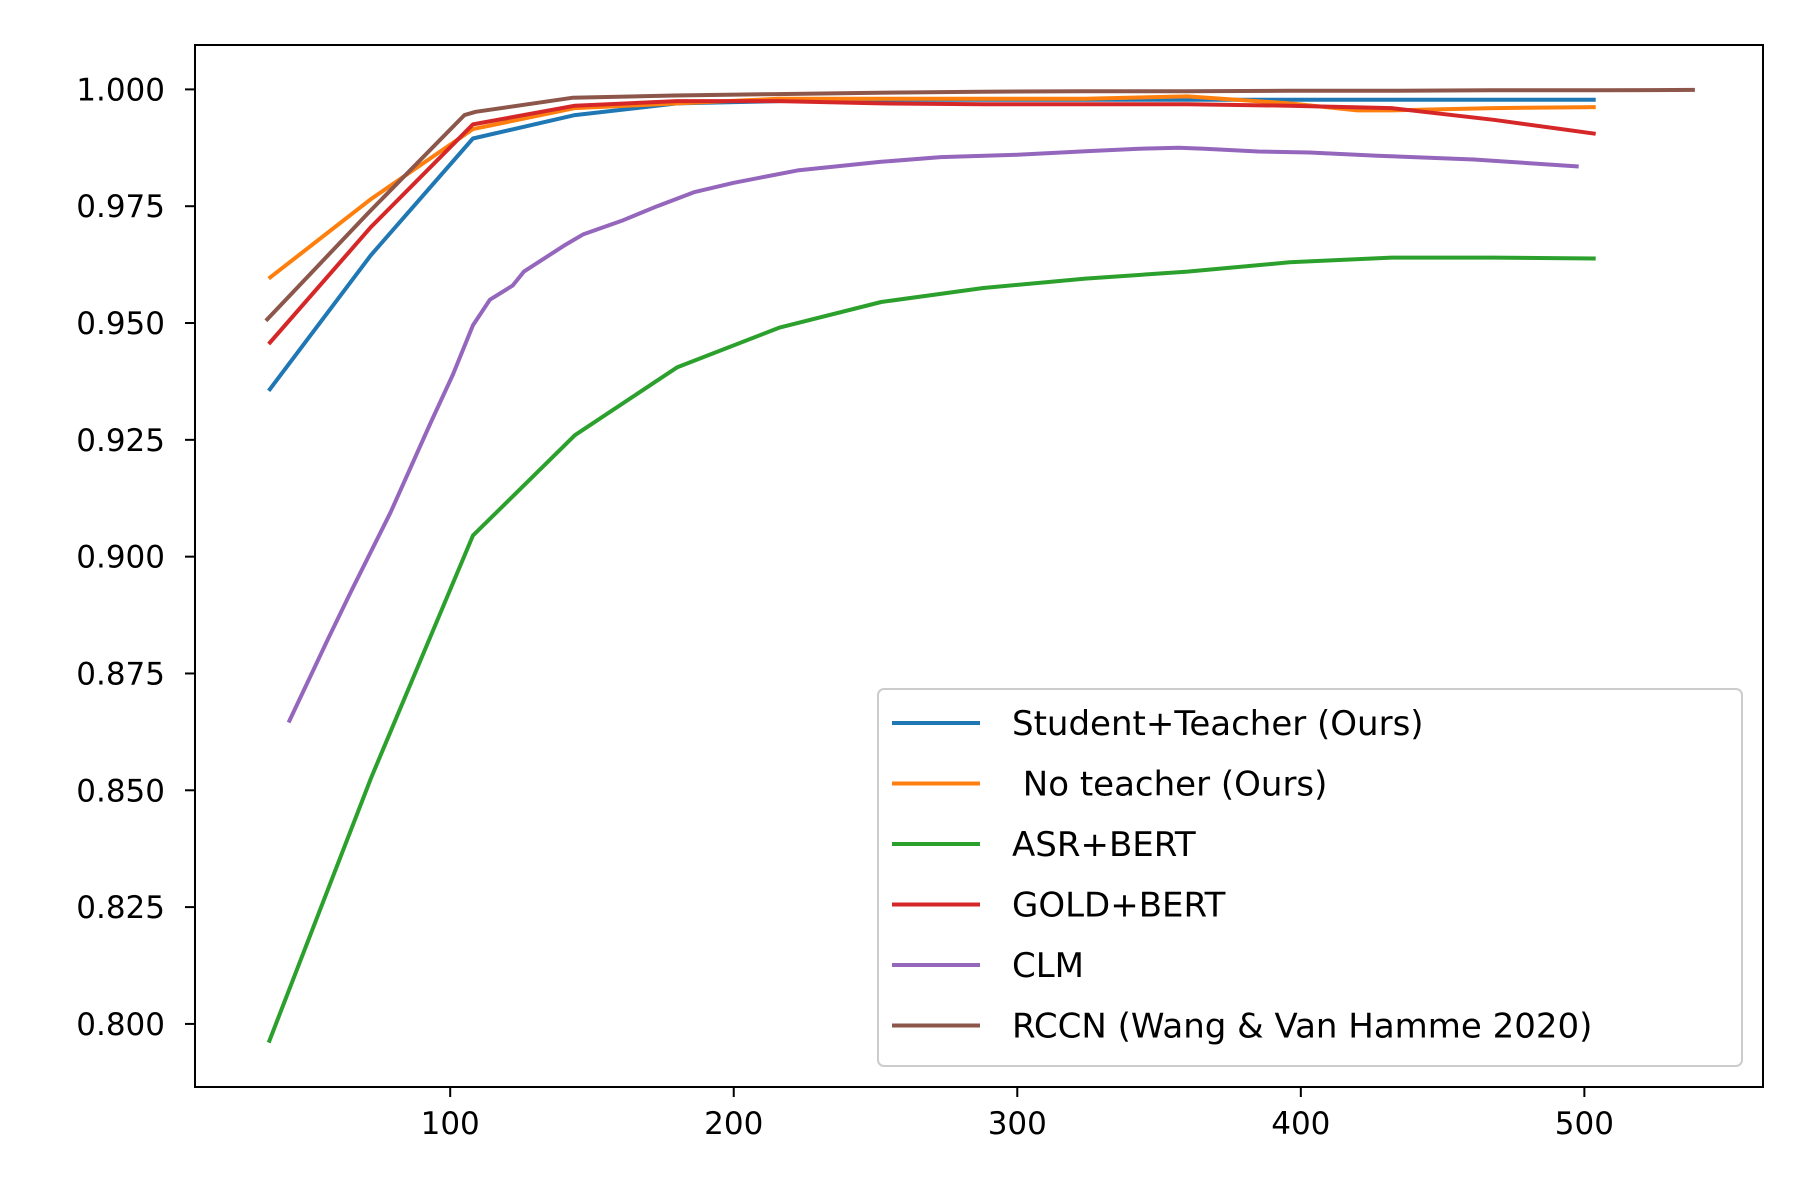 Image resolution: width=1800 pixels, height=1200 pixels. I want to click on y-tick-label: 0.975, so click(120, 207).